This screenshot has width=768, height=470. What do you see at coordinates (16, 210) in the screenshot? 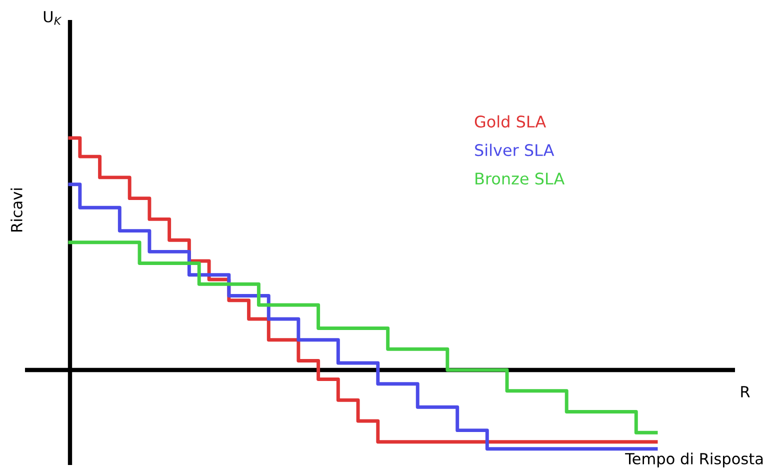
I see `y-axis-title: Ricavi` at bounding box center [16, 210].